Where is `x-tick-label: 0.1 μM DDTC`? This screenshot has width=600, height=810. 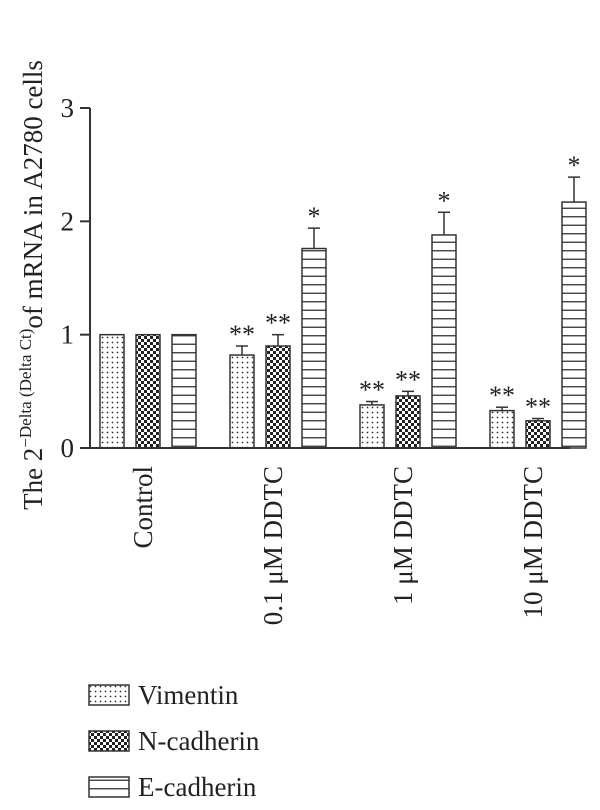
x-tick-label: 0.1 μM DDTC is located at coordinates (273, 545).